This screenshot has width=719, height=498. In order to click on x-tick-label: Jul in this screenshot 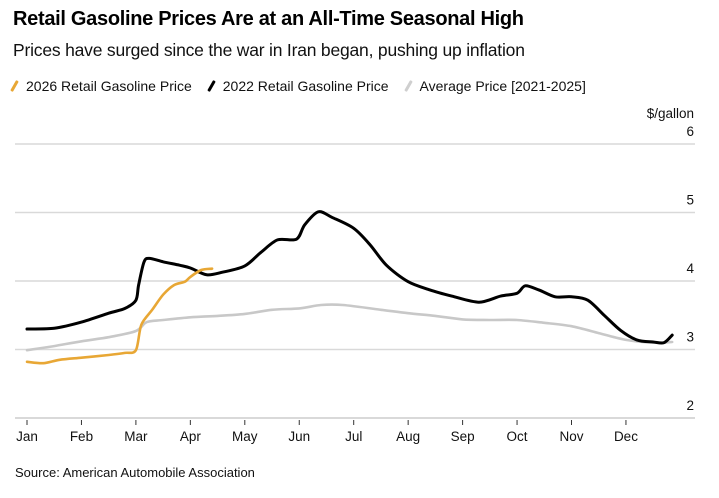, I will do `click(353, 436)`.